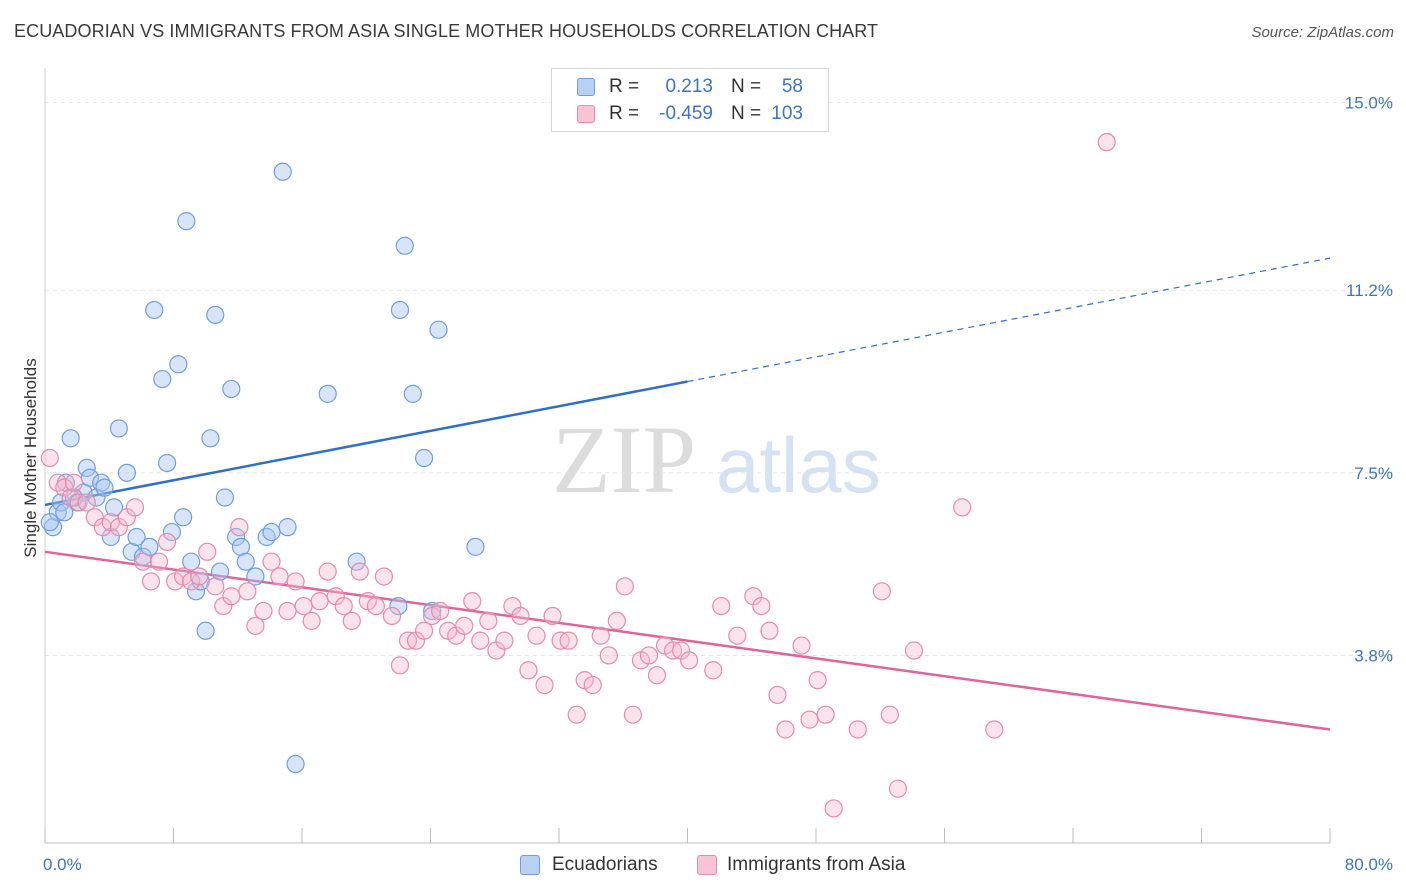  I want to click on immigrants-asia-legend-swatch, so click(707, 865).